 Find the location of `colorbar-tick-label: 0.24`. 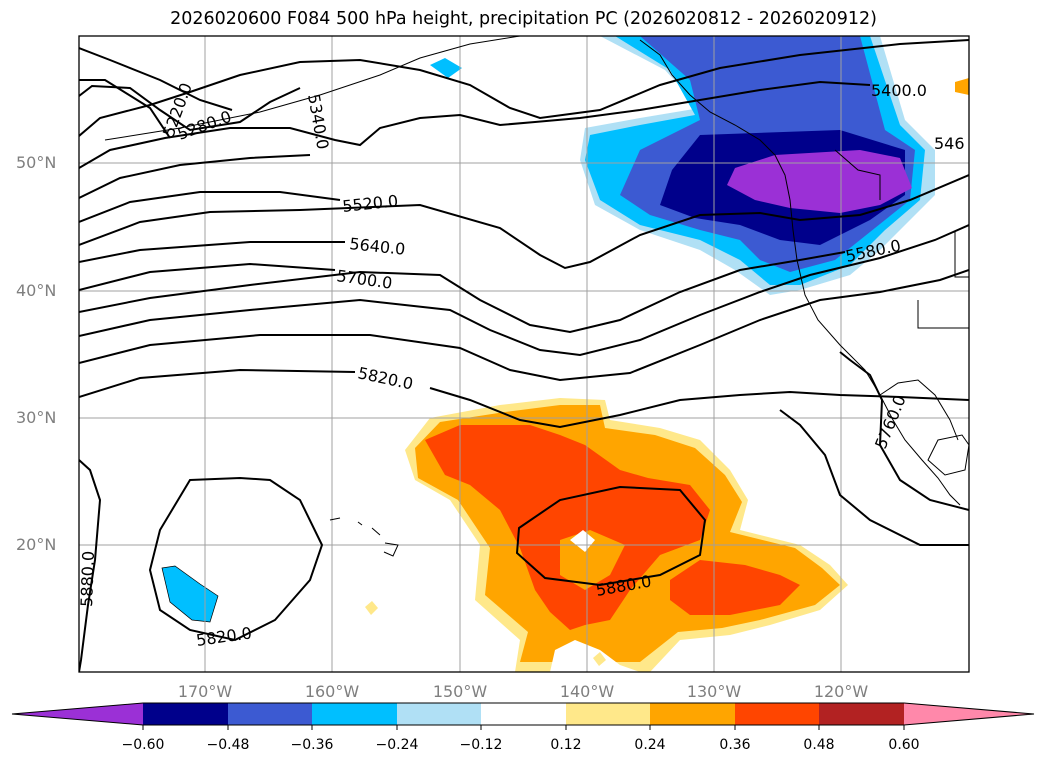

colorbar-tick-label: 0.24 is located at coordinates (650, 745).